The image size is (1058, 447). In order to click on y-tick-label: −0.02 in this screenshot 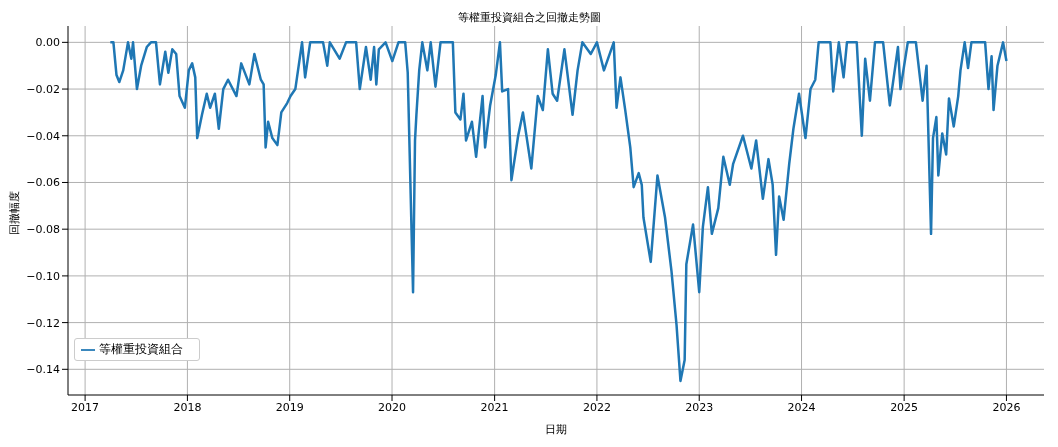, I will do `click(43, 89)`.